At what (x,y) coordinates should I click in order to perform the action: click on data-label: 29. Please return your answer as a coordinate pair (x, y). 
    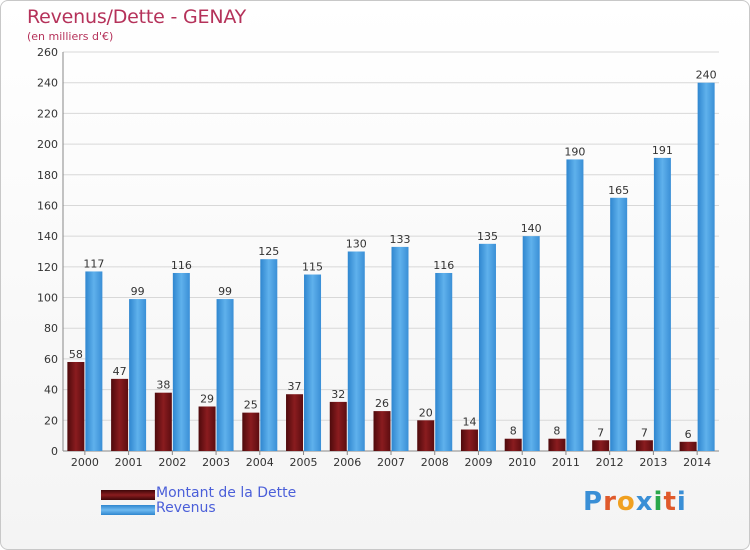
    Looking at the image, I should click on (207, 398).